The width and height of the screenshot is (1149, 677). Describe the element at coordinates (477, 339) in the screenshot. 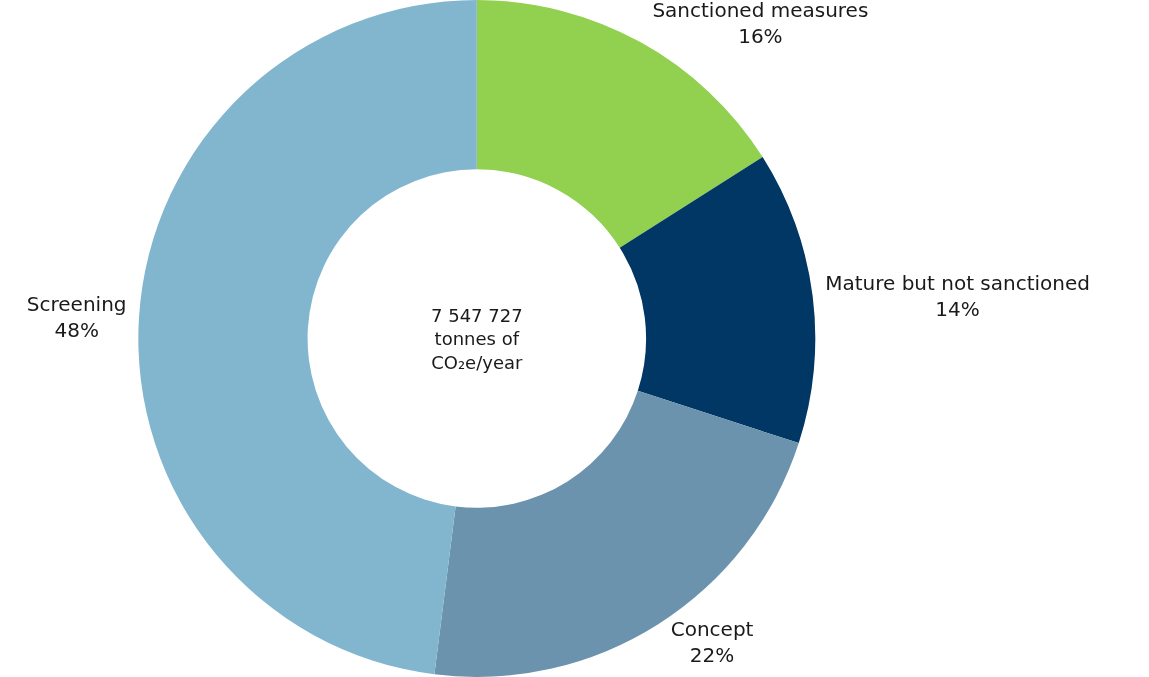

I see `text: 7 547 727 tonnes of CO₂e/year` at that location.